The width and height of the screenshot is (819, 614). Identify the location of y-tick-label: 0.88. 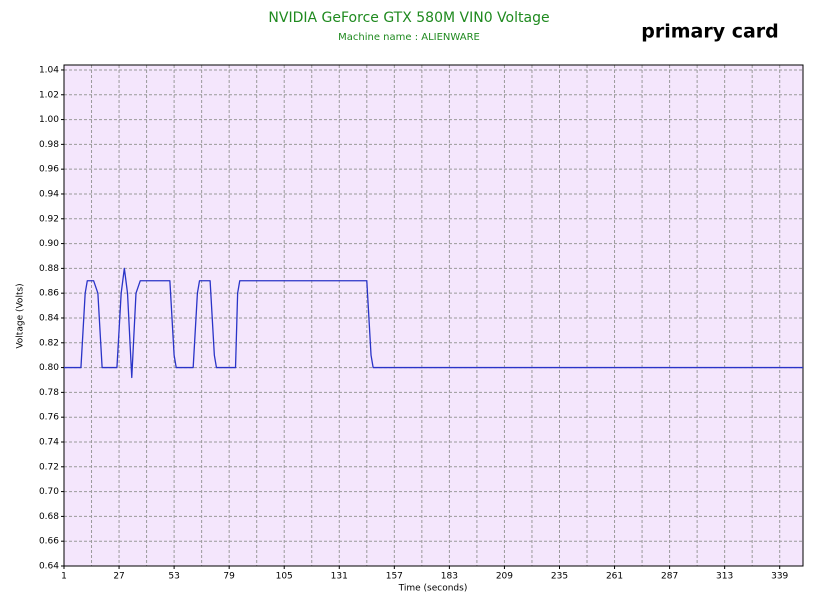
(49, 269).